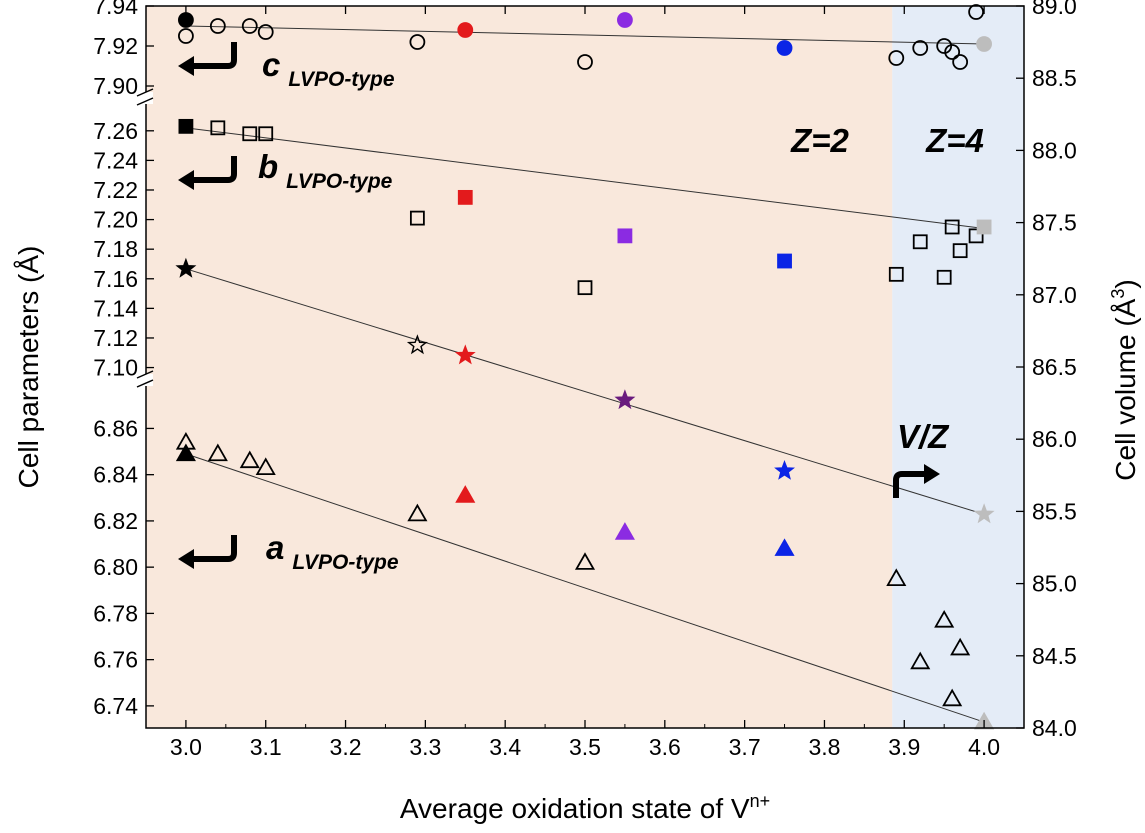  What do you see at coordinates (186, 559) in the screenshot?
I see `arrow-head` at bounding box center [186, 559].